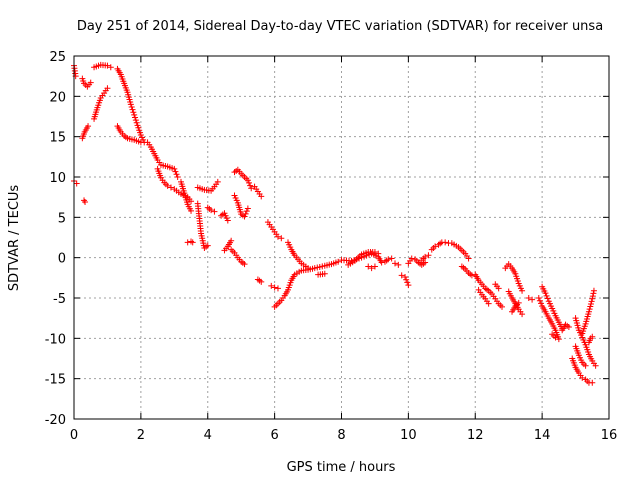  I want to click on x-tick-label: 10, so click(408, 435).